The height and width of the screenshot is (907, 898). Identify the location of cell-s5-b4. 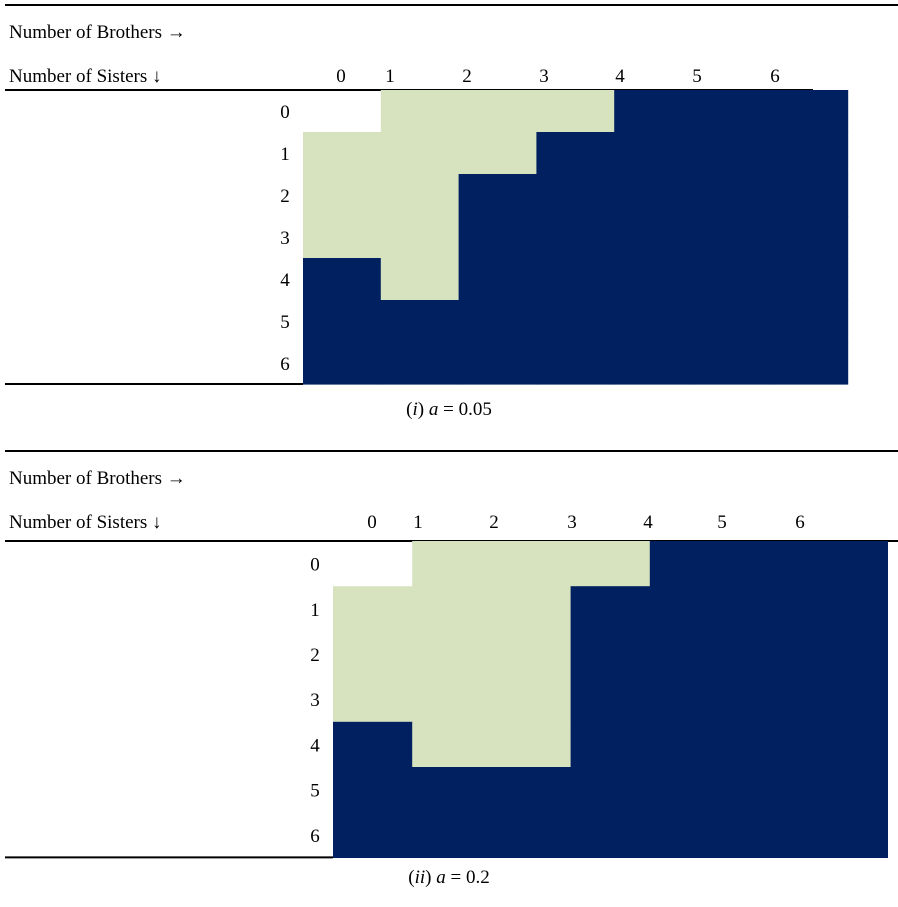
(653, 321).